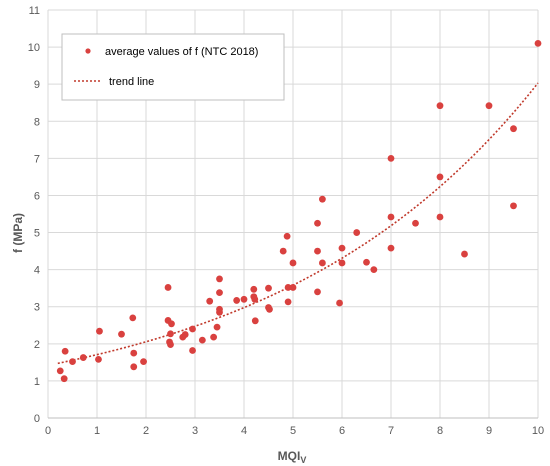 This screenshot has width=550, height=466. I want to click on y-tick-label: 2, so click(37, 345).